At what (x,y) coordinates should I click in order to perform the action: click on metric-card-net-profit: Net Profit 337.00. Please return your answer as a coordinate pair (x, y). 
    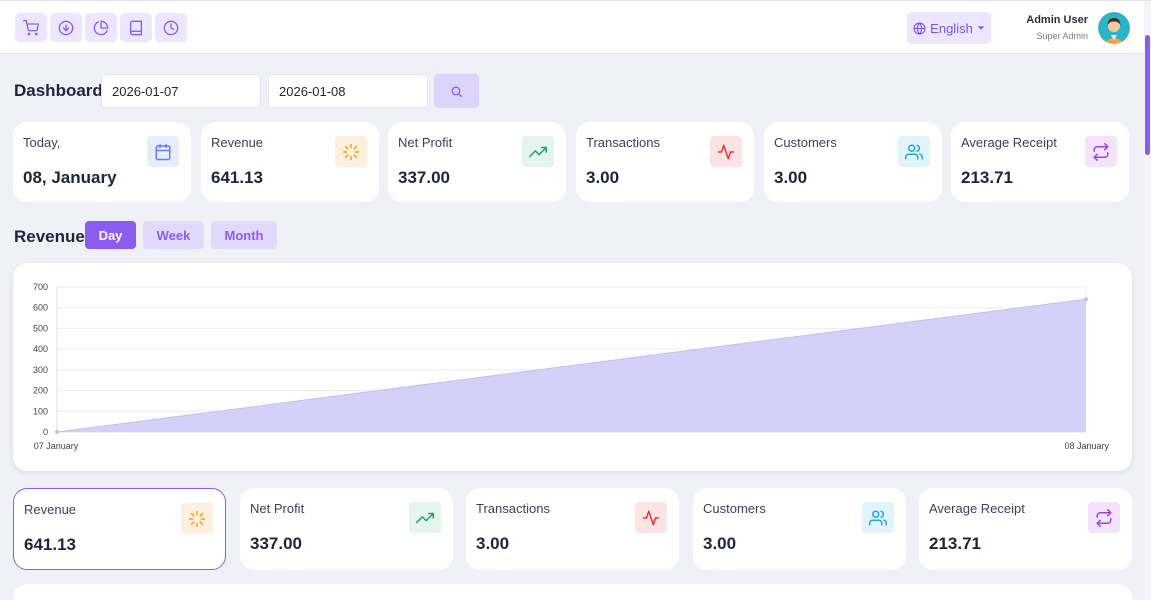
    Looking at the image, I should click on (346, 529).